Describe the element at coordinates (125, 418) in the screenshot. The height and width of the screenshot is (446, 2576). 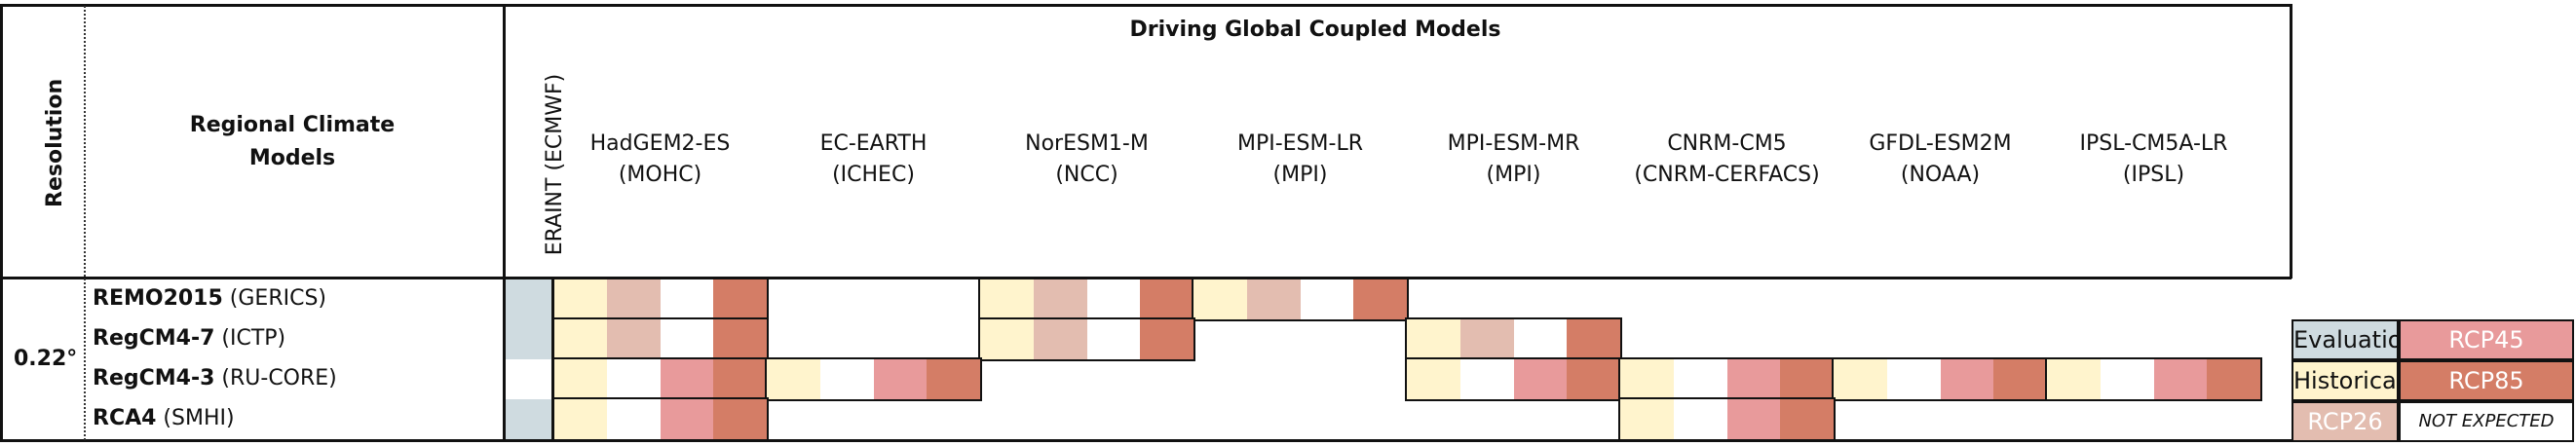
I see `rcm-name: RCA4` at that location.